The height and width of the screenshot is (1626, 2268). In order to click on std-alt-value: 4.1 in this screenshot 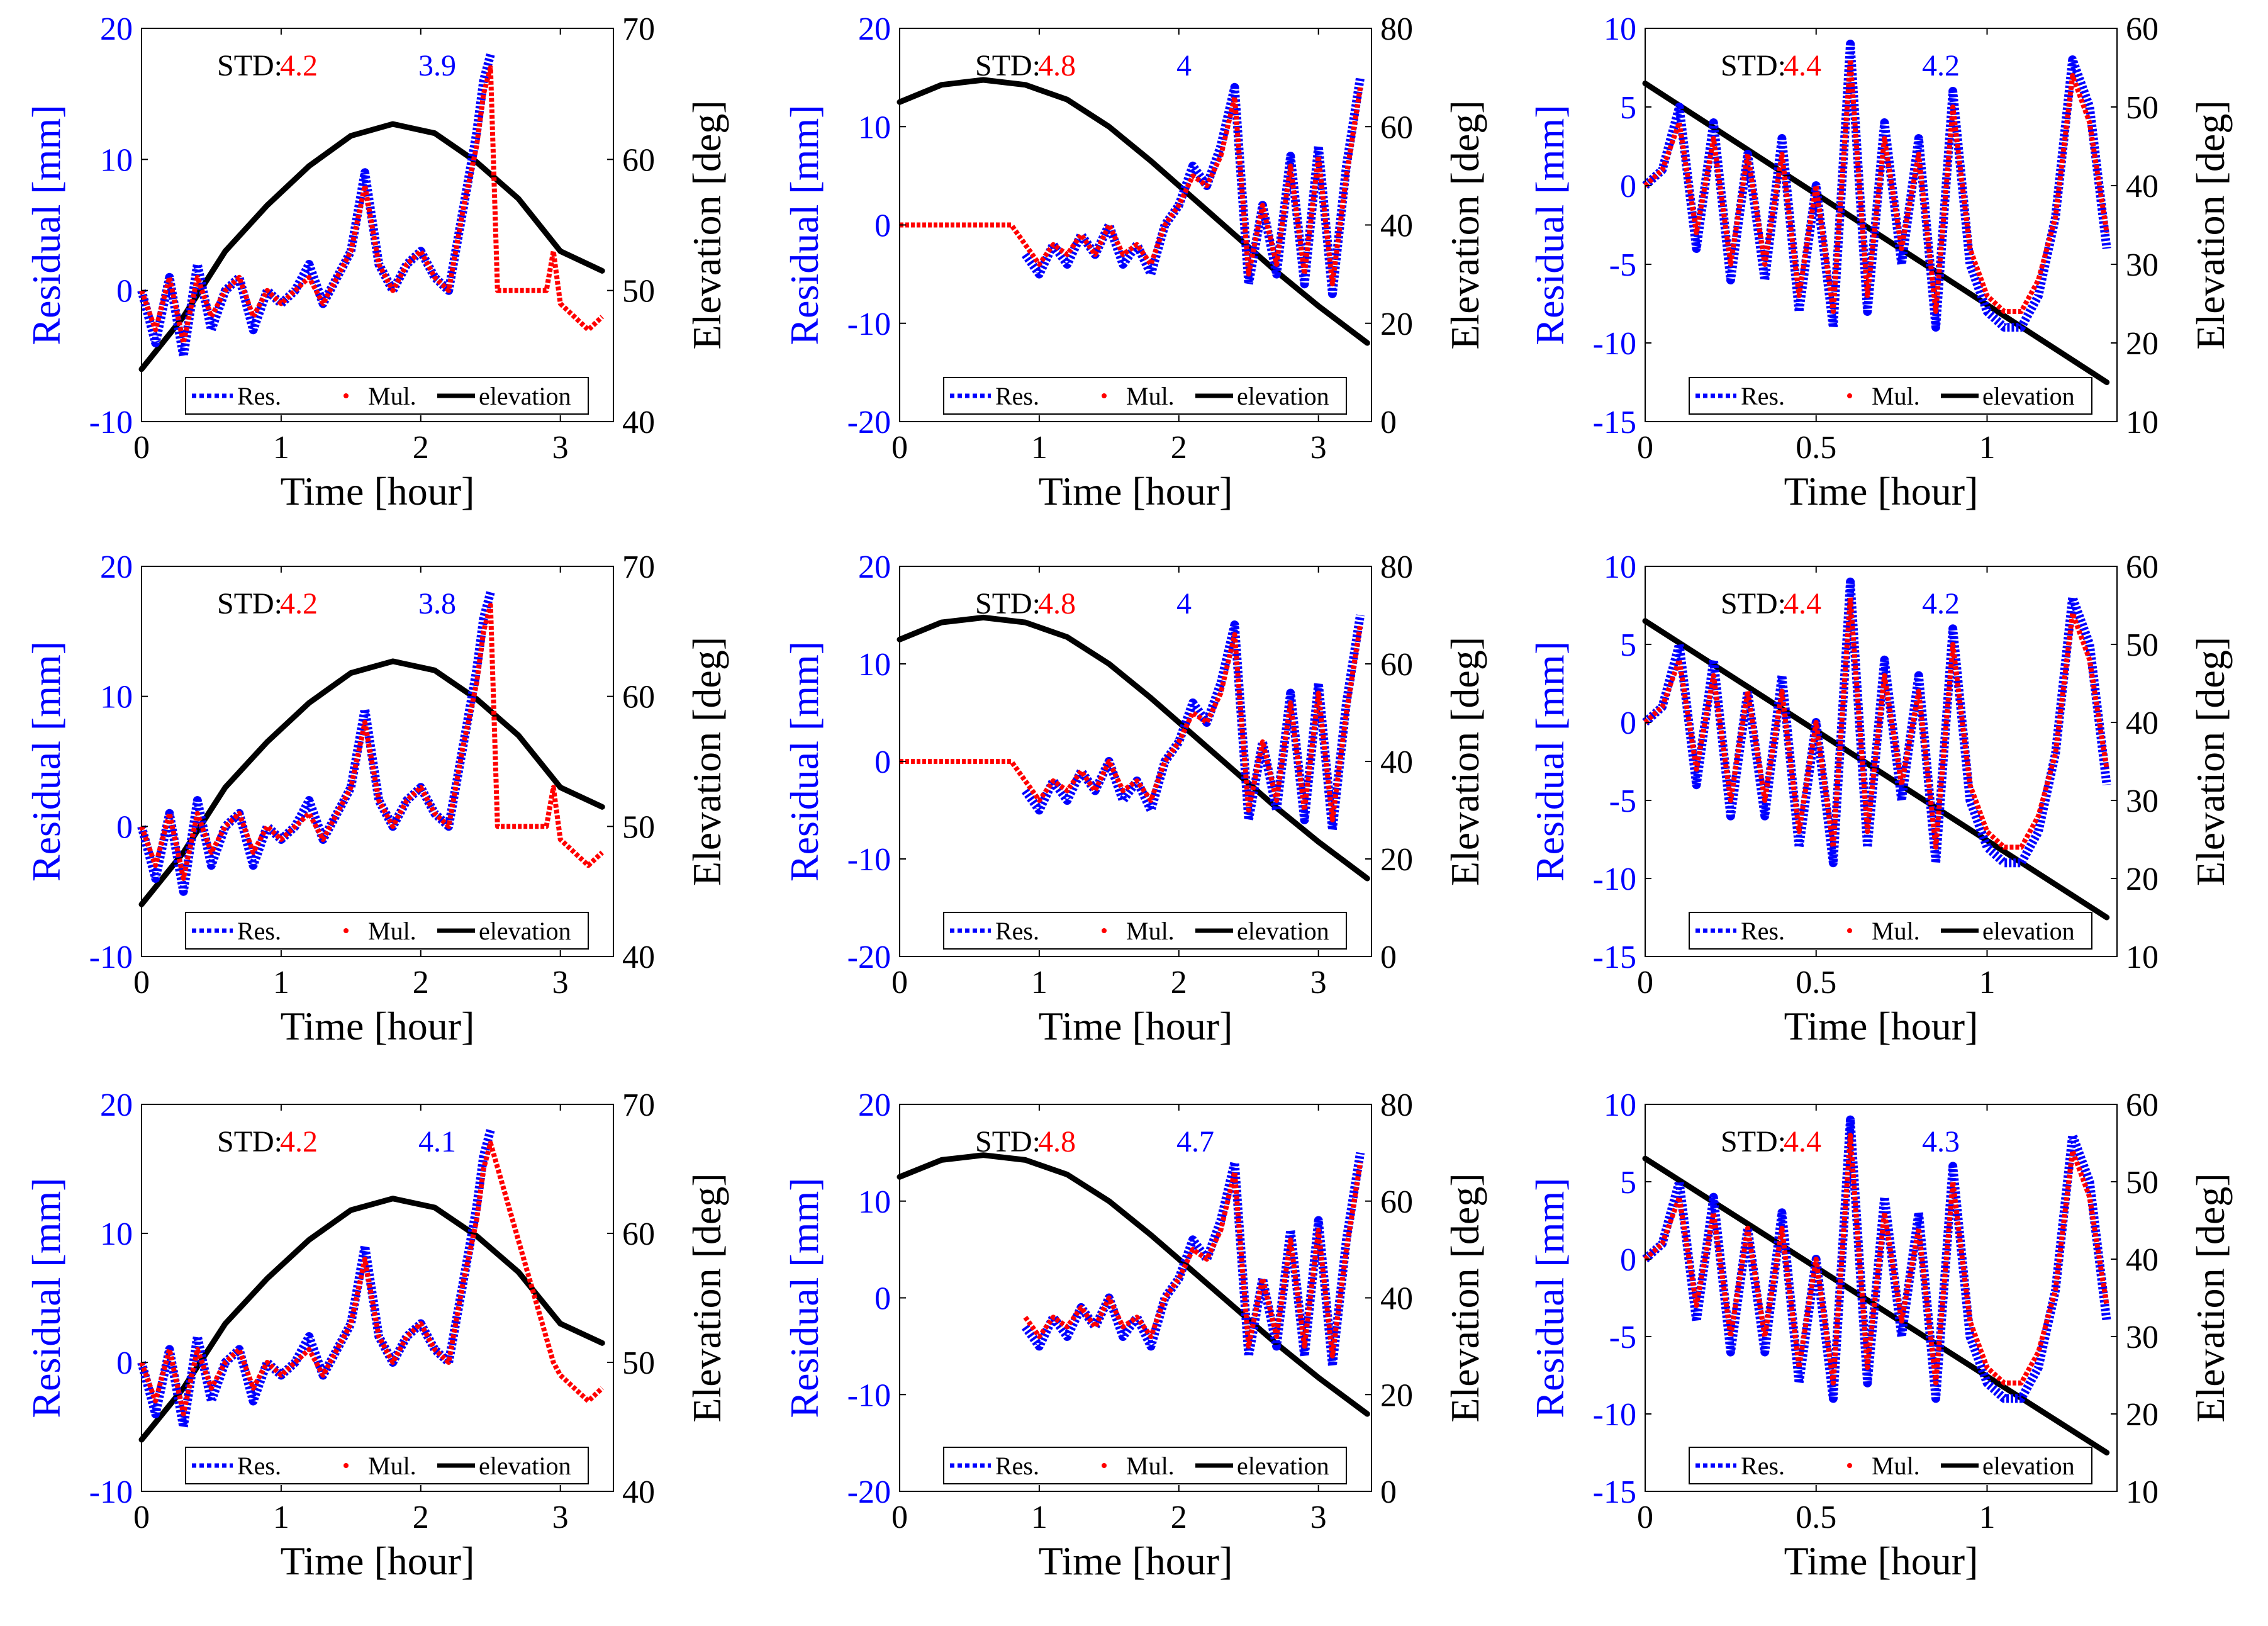, I will do `click(437, 1141)`.